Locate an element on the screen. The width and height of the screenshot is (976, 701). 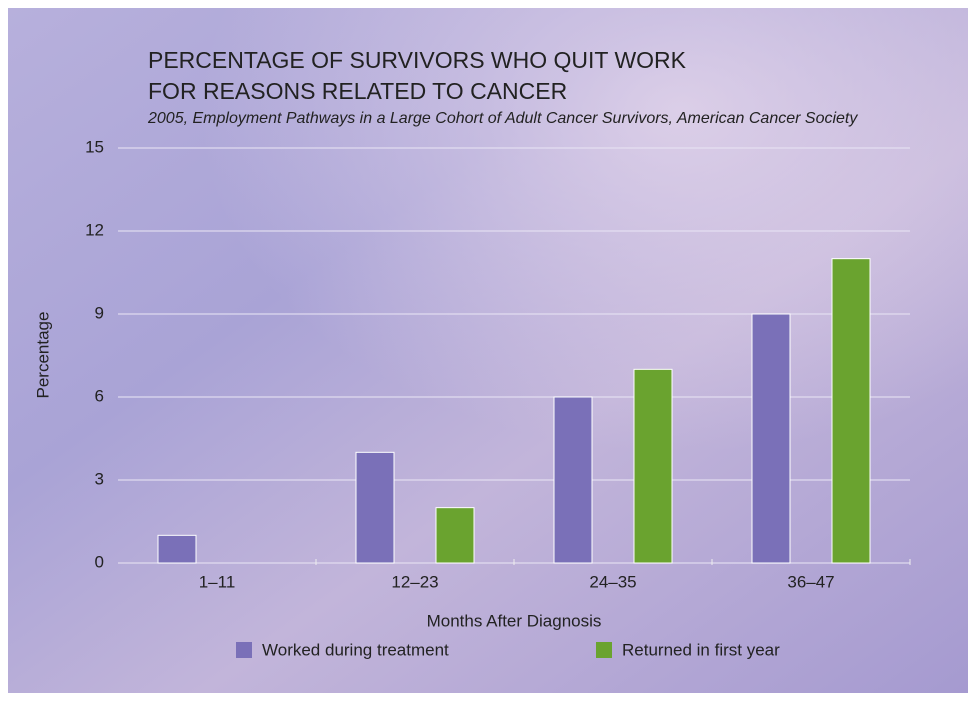
legend-label: Returned in first year is located at coordinates (701, 649).